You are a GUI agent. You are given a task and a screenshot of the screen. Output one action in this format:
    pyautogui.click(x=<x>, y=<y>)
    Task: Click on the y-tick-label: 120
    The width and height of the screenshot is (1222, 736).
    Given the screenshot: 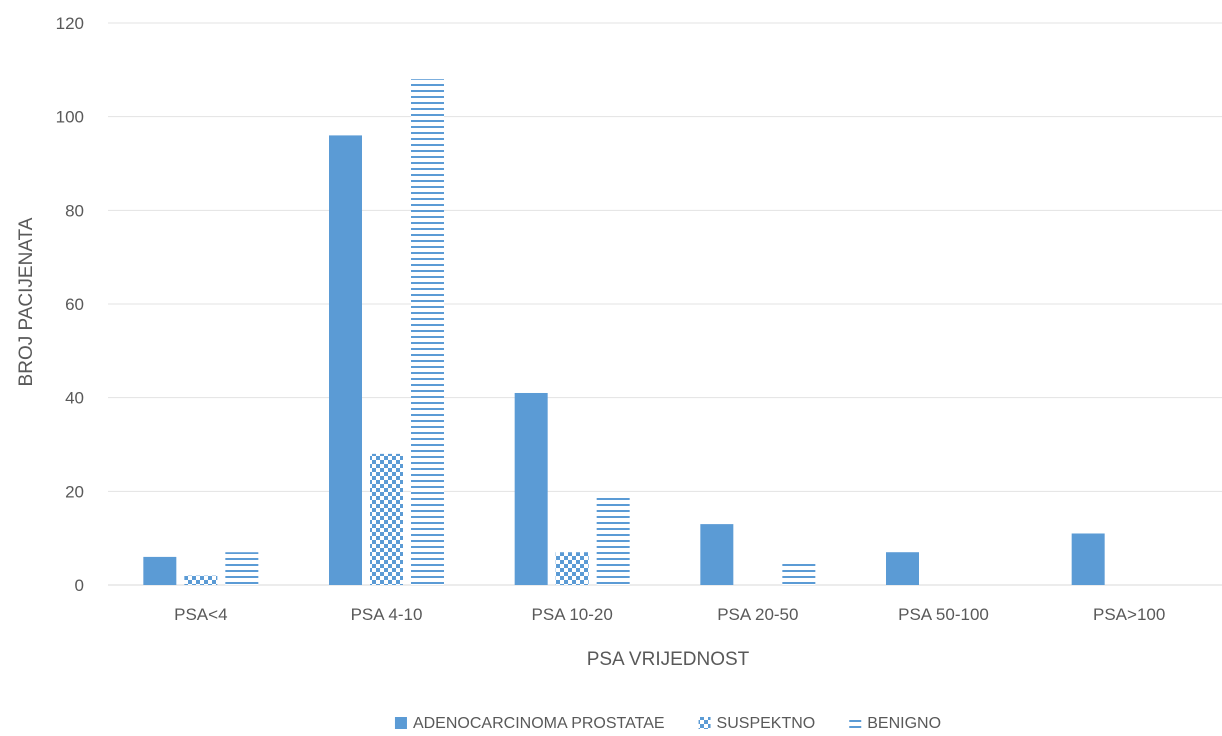 What is the action you would take?
    pyautogui.click(x=70, y=23)
    